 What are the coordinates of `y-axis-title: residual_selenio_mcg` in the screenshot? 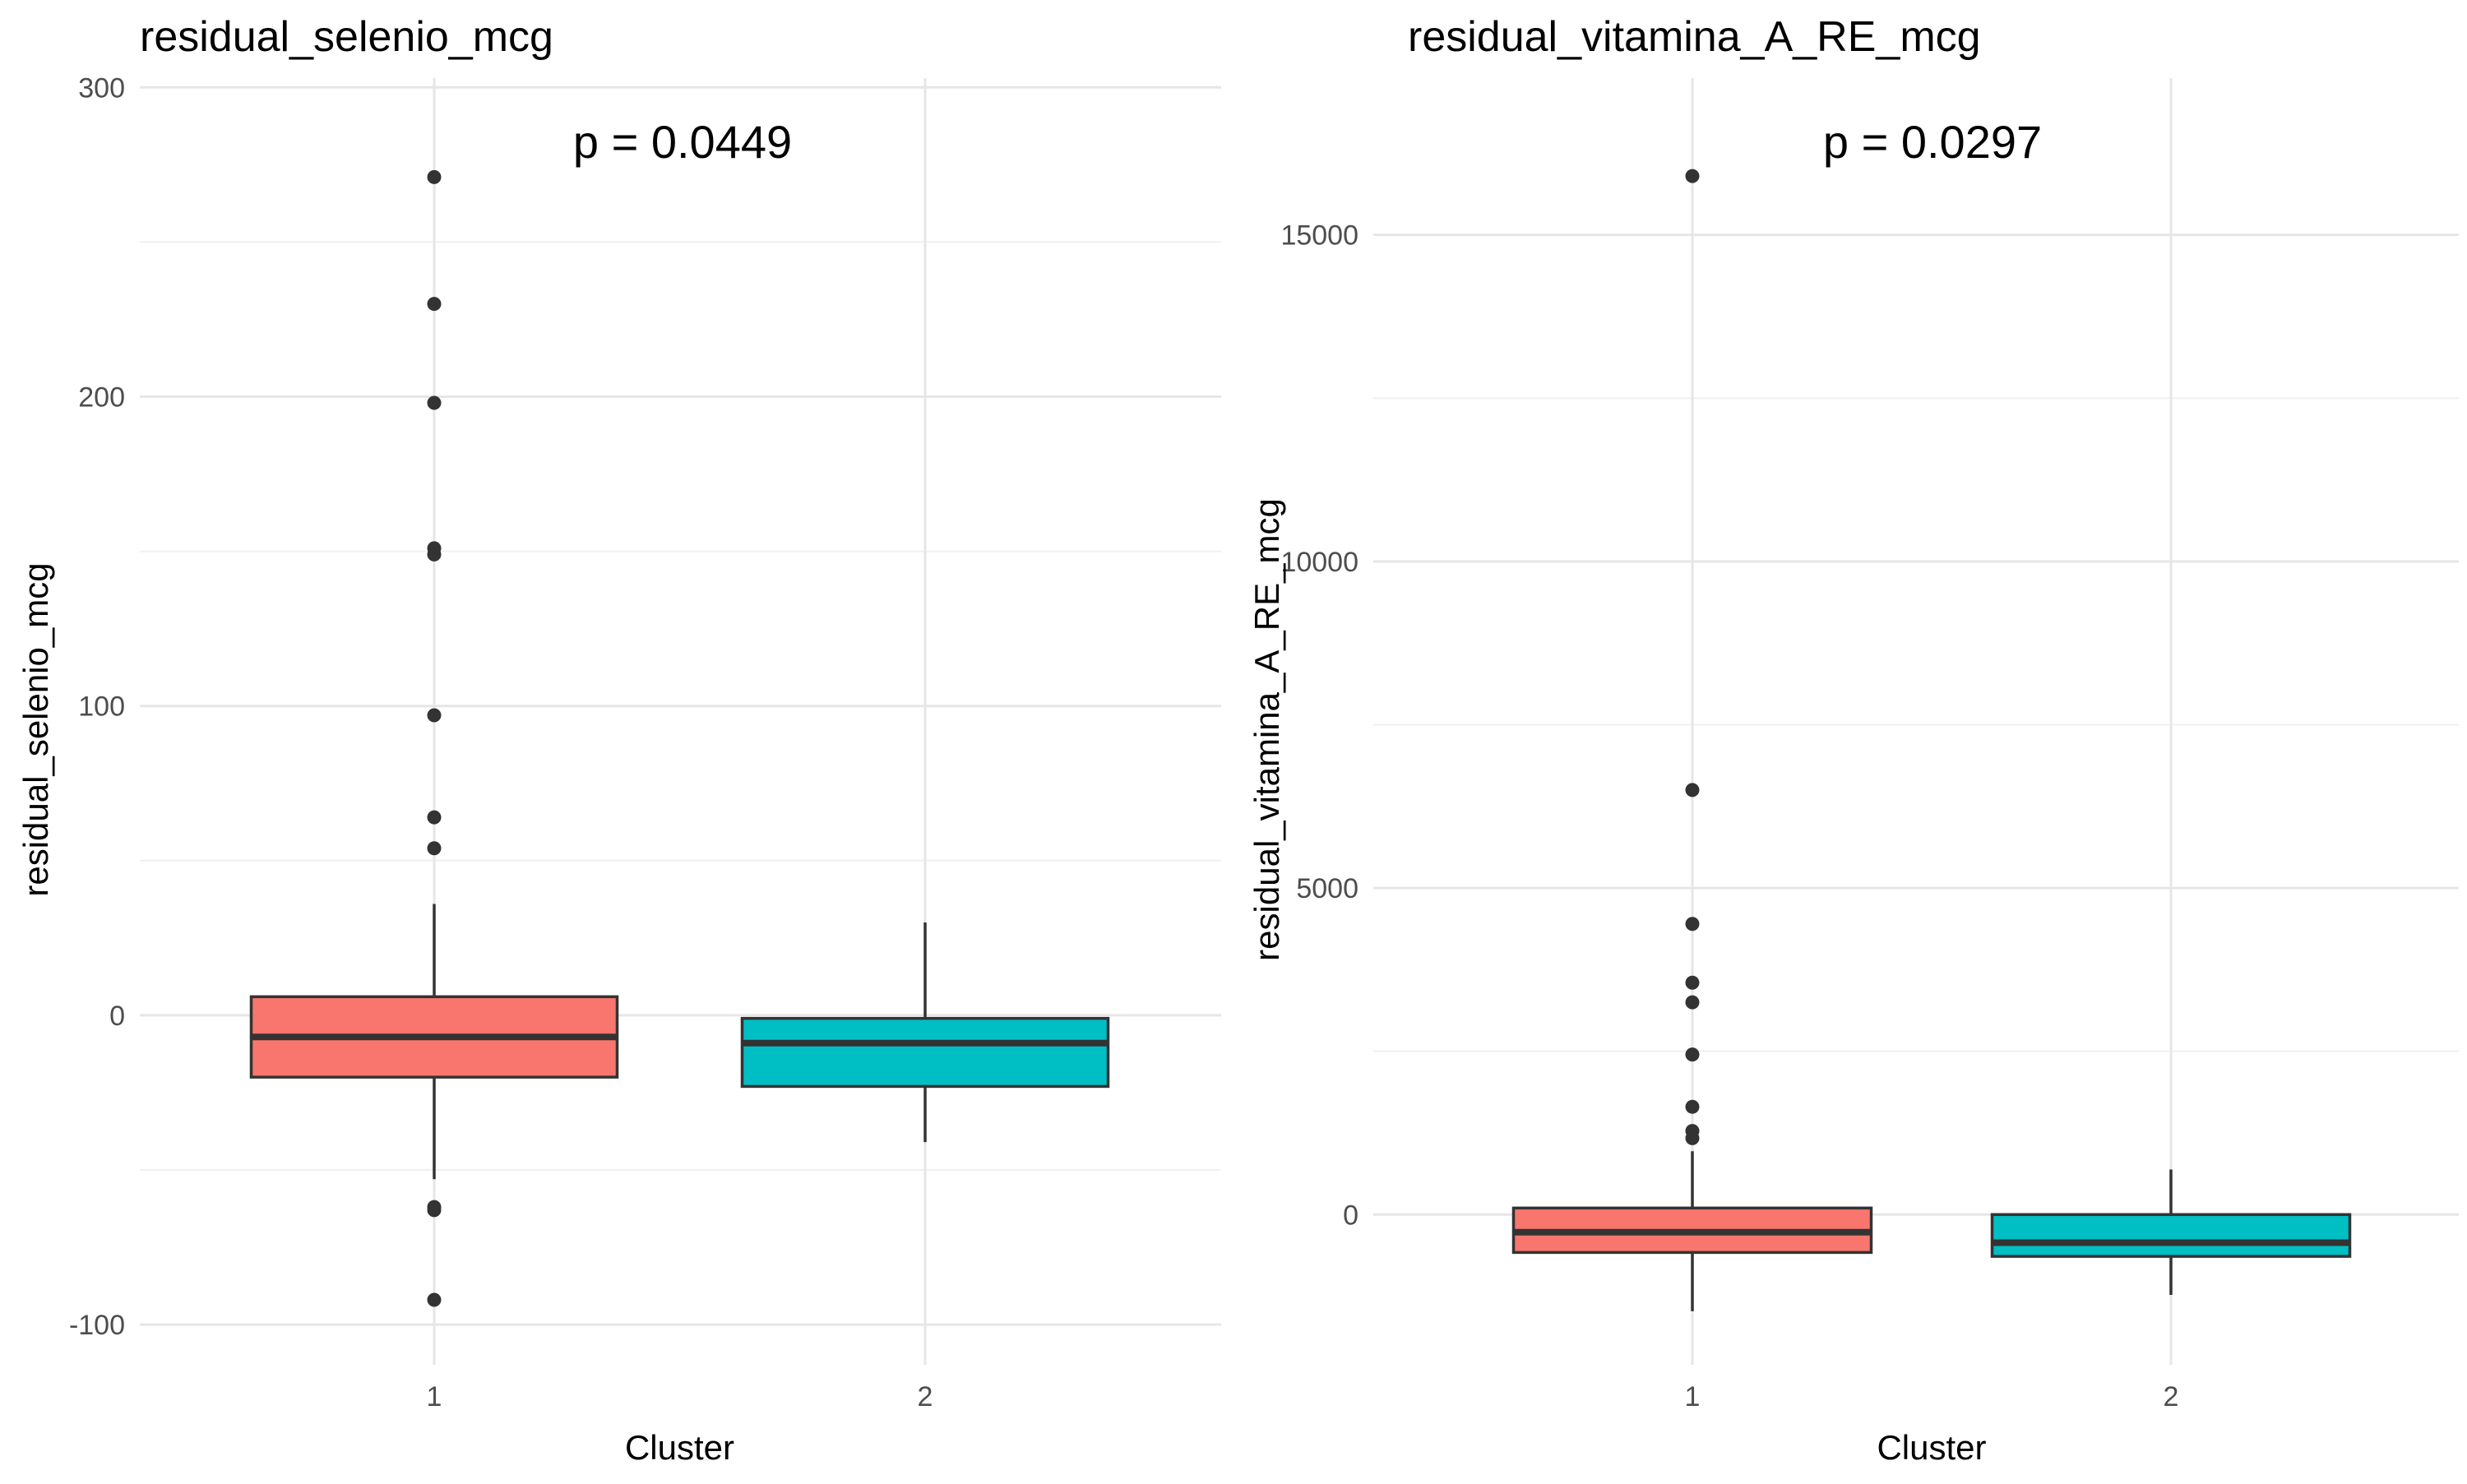 It's located at (36, 729).